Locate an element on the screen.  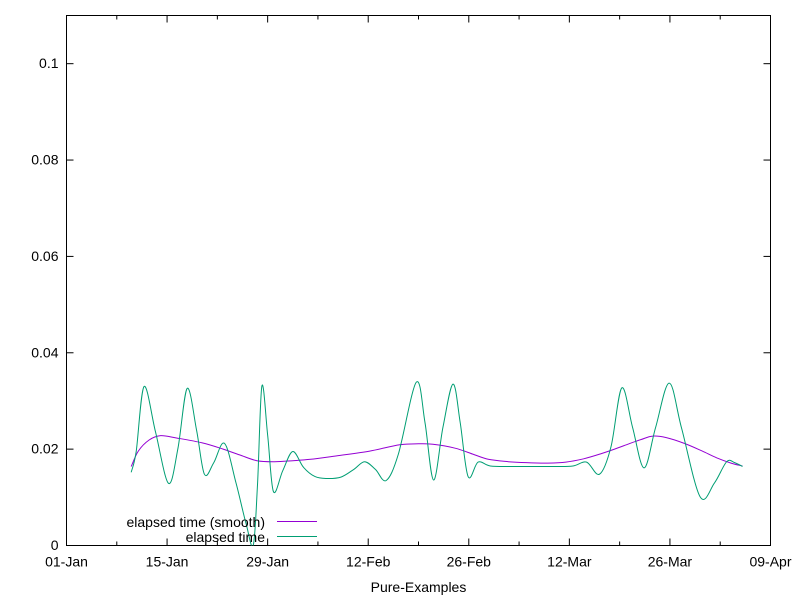
y-tick-label: 0.06 is located at coordinates (44, 256).